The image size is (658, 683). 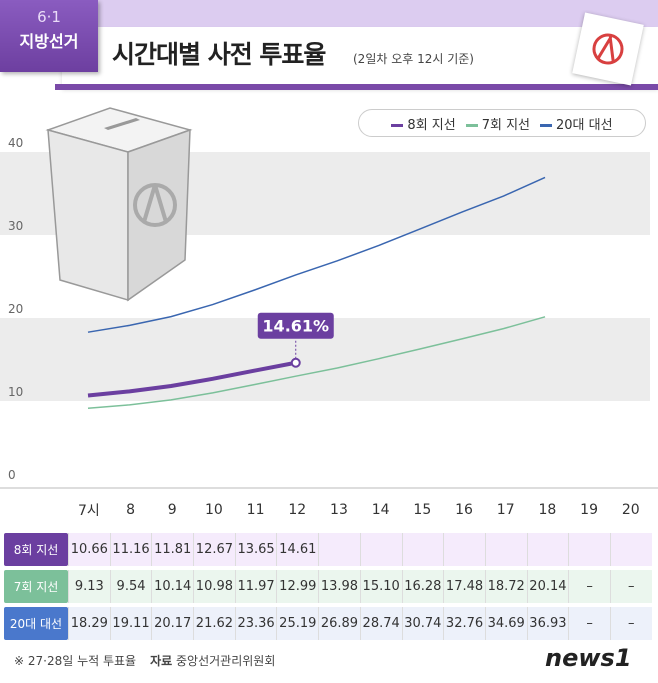 What do you see at coordinates (75, 661) in the screenshot?
I see `footer-note: ※ 27·28일 누적 투표율` at bounding box center [75, 661].